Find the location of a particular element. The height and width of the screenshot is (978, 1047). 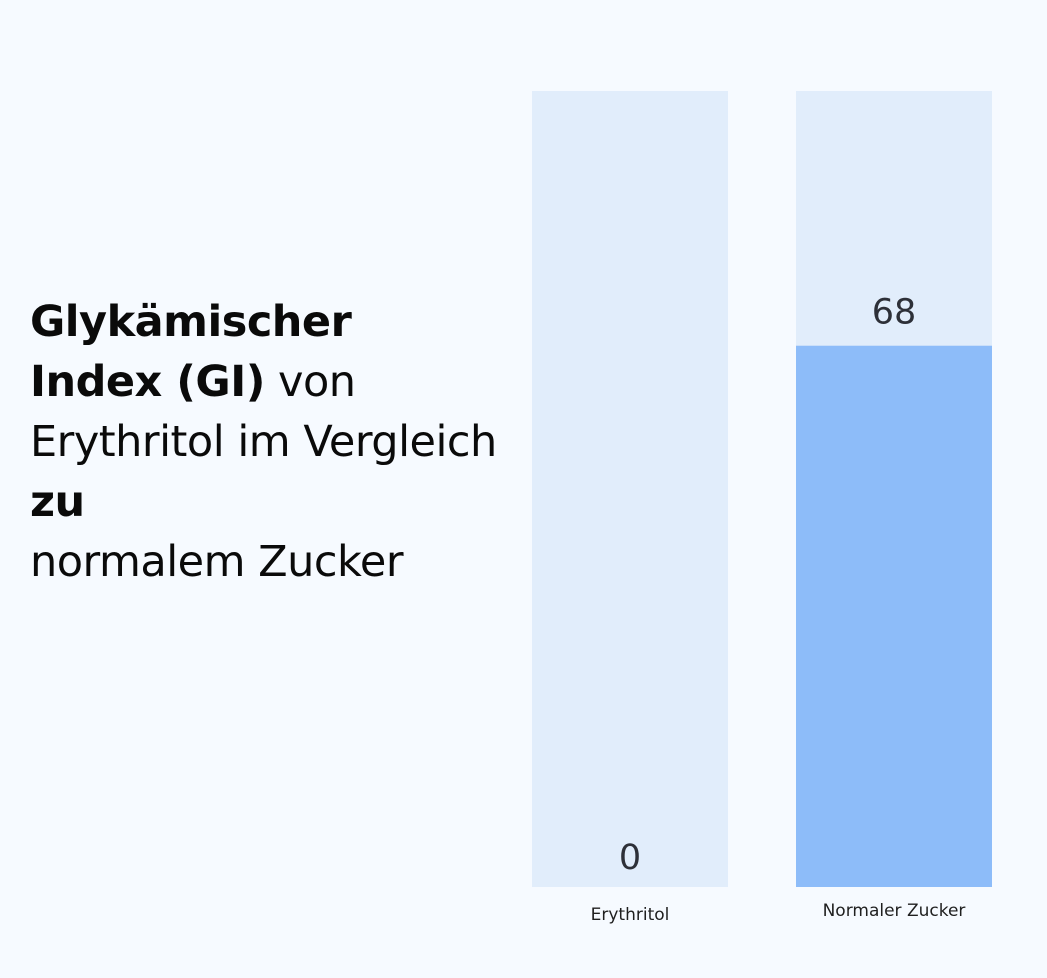

title-line-3: Erythritol im Vergleich is located at coordinates (275, 442).